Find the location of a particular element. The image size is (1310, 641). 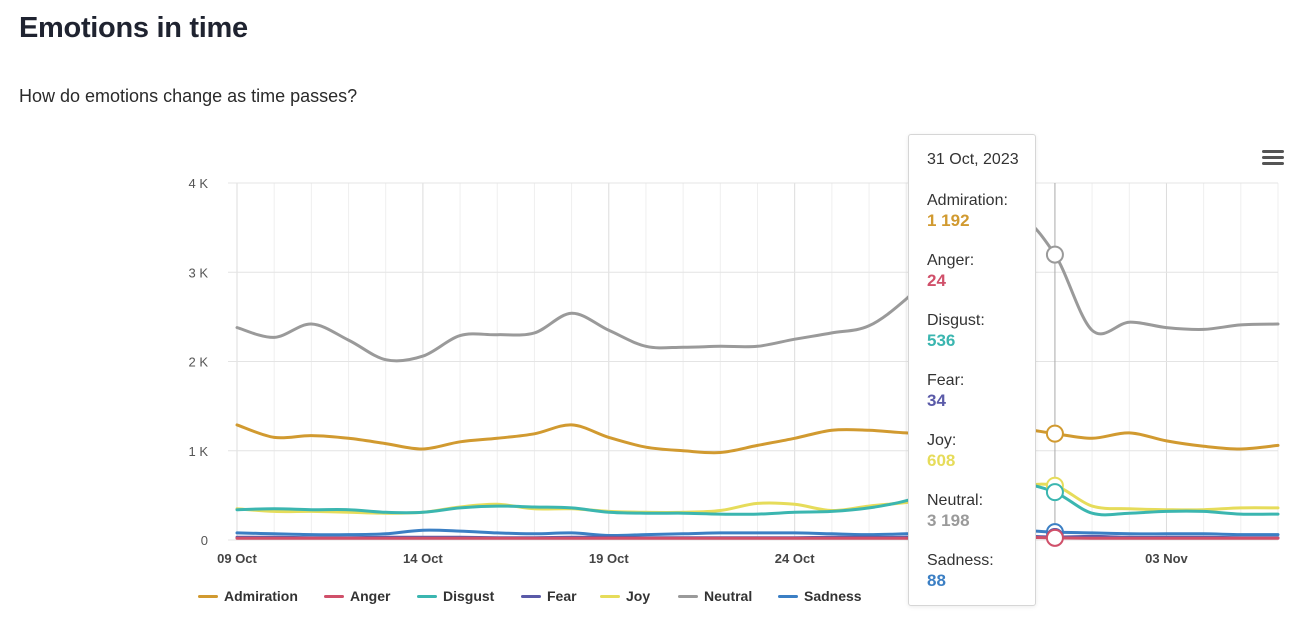

series-line-anger is located at coordinates (757, 537).